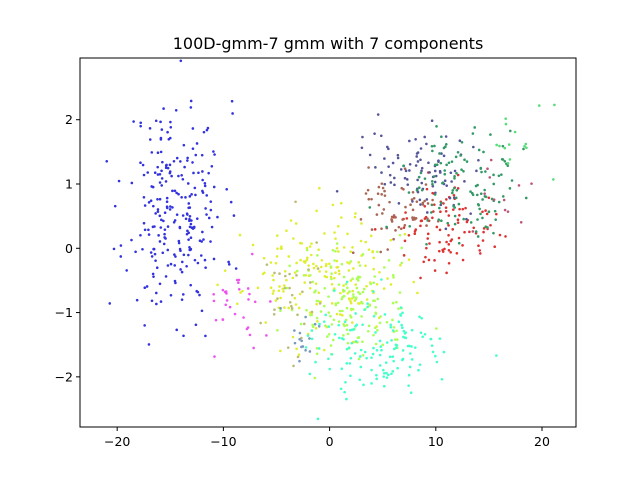  What do you see at coordinates (542, 441) in the screenshot?
I see `x-tick-label: 20` at bounding box center [542, 441].